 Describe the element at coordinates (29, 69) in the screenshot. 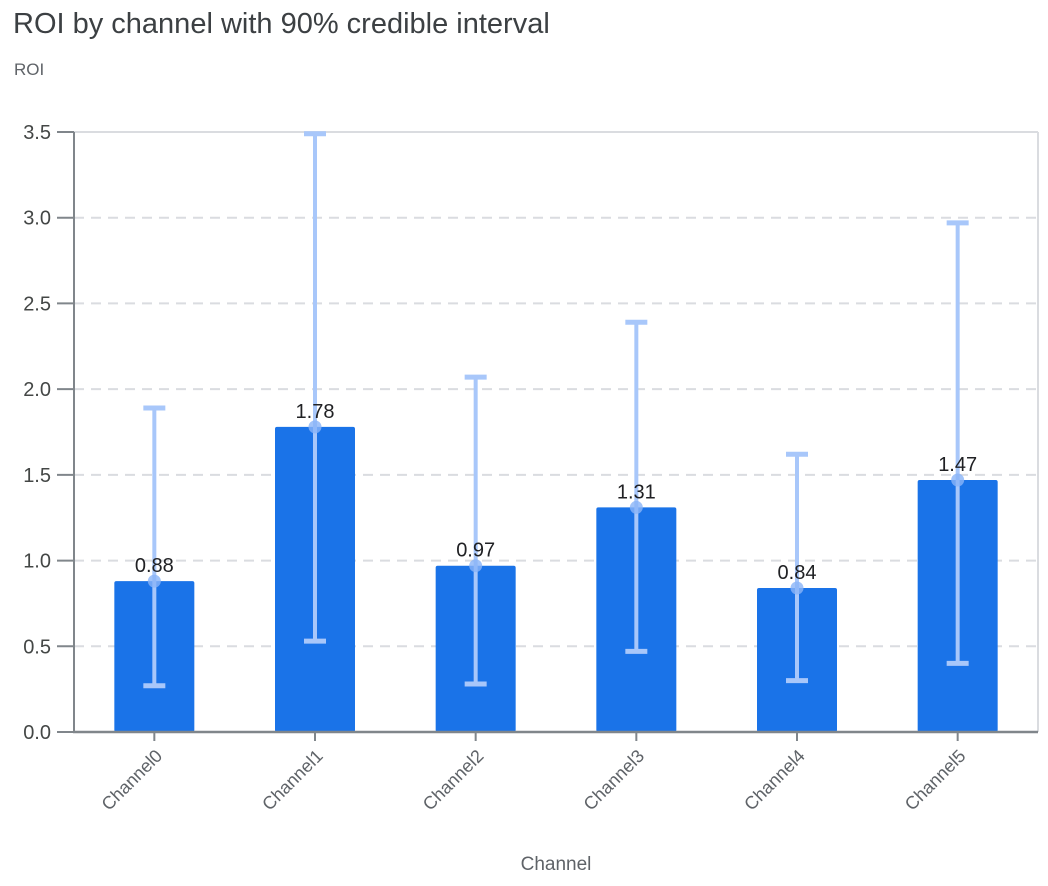

I see `y-axis-title: ROI` at that location.